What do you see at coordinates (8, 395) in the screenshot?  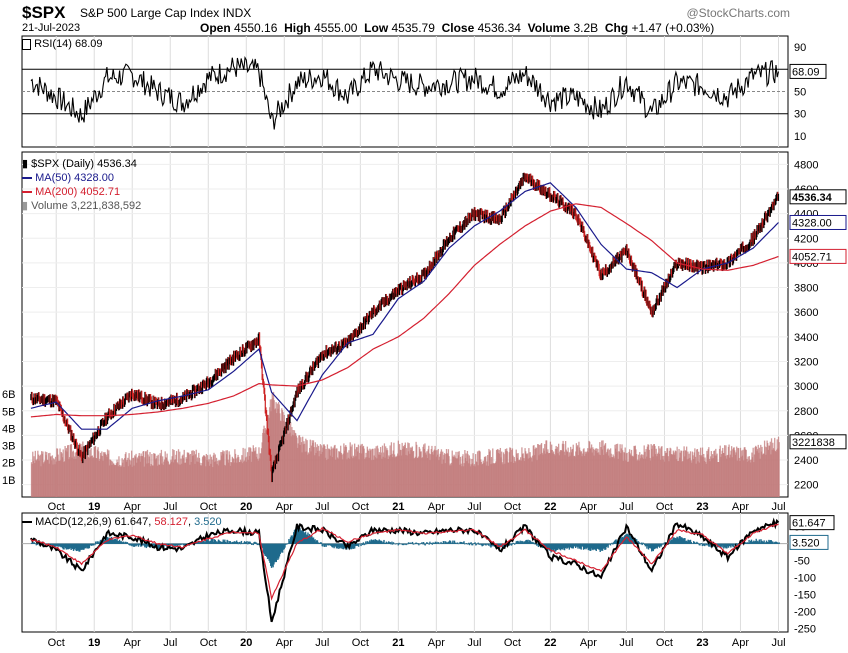 I see `volume-y-tick: 6B` at bounding box center [8, 395].